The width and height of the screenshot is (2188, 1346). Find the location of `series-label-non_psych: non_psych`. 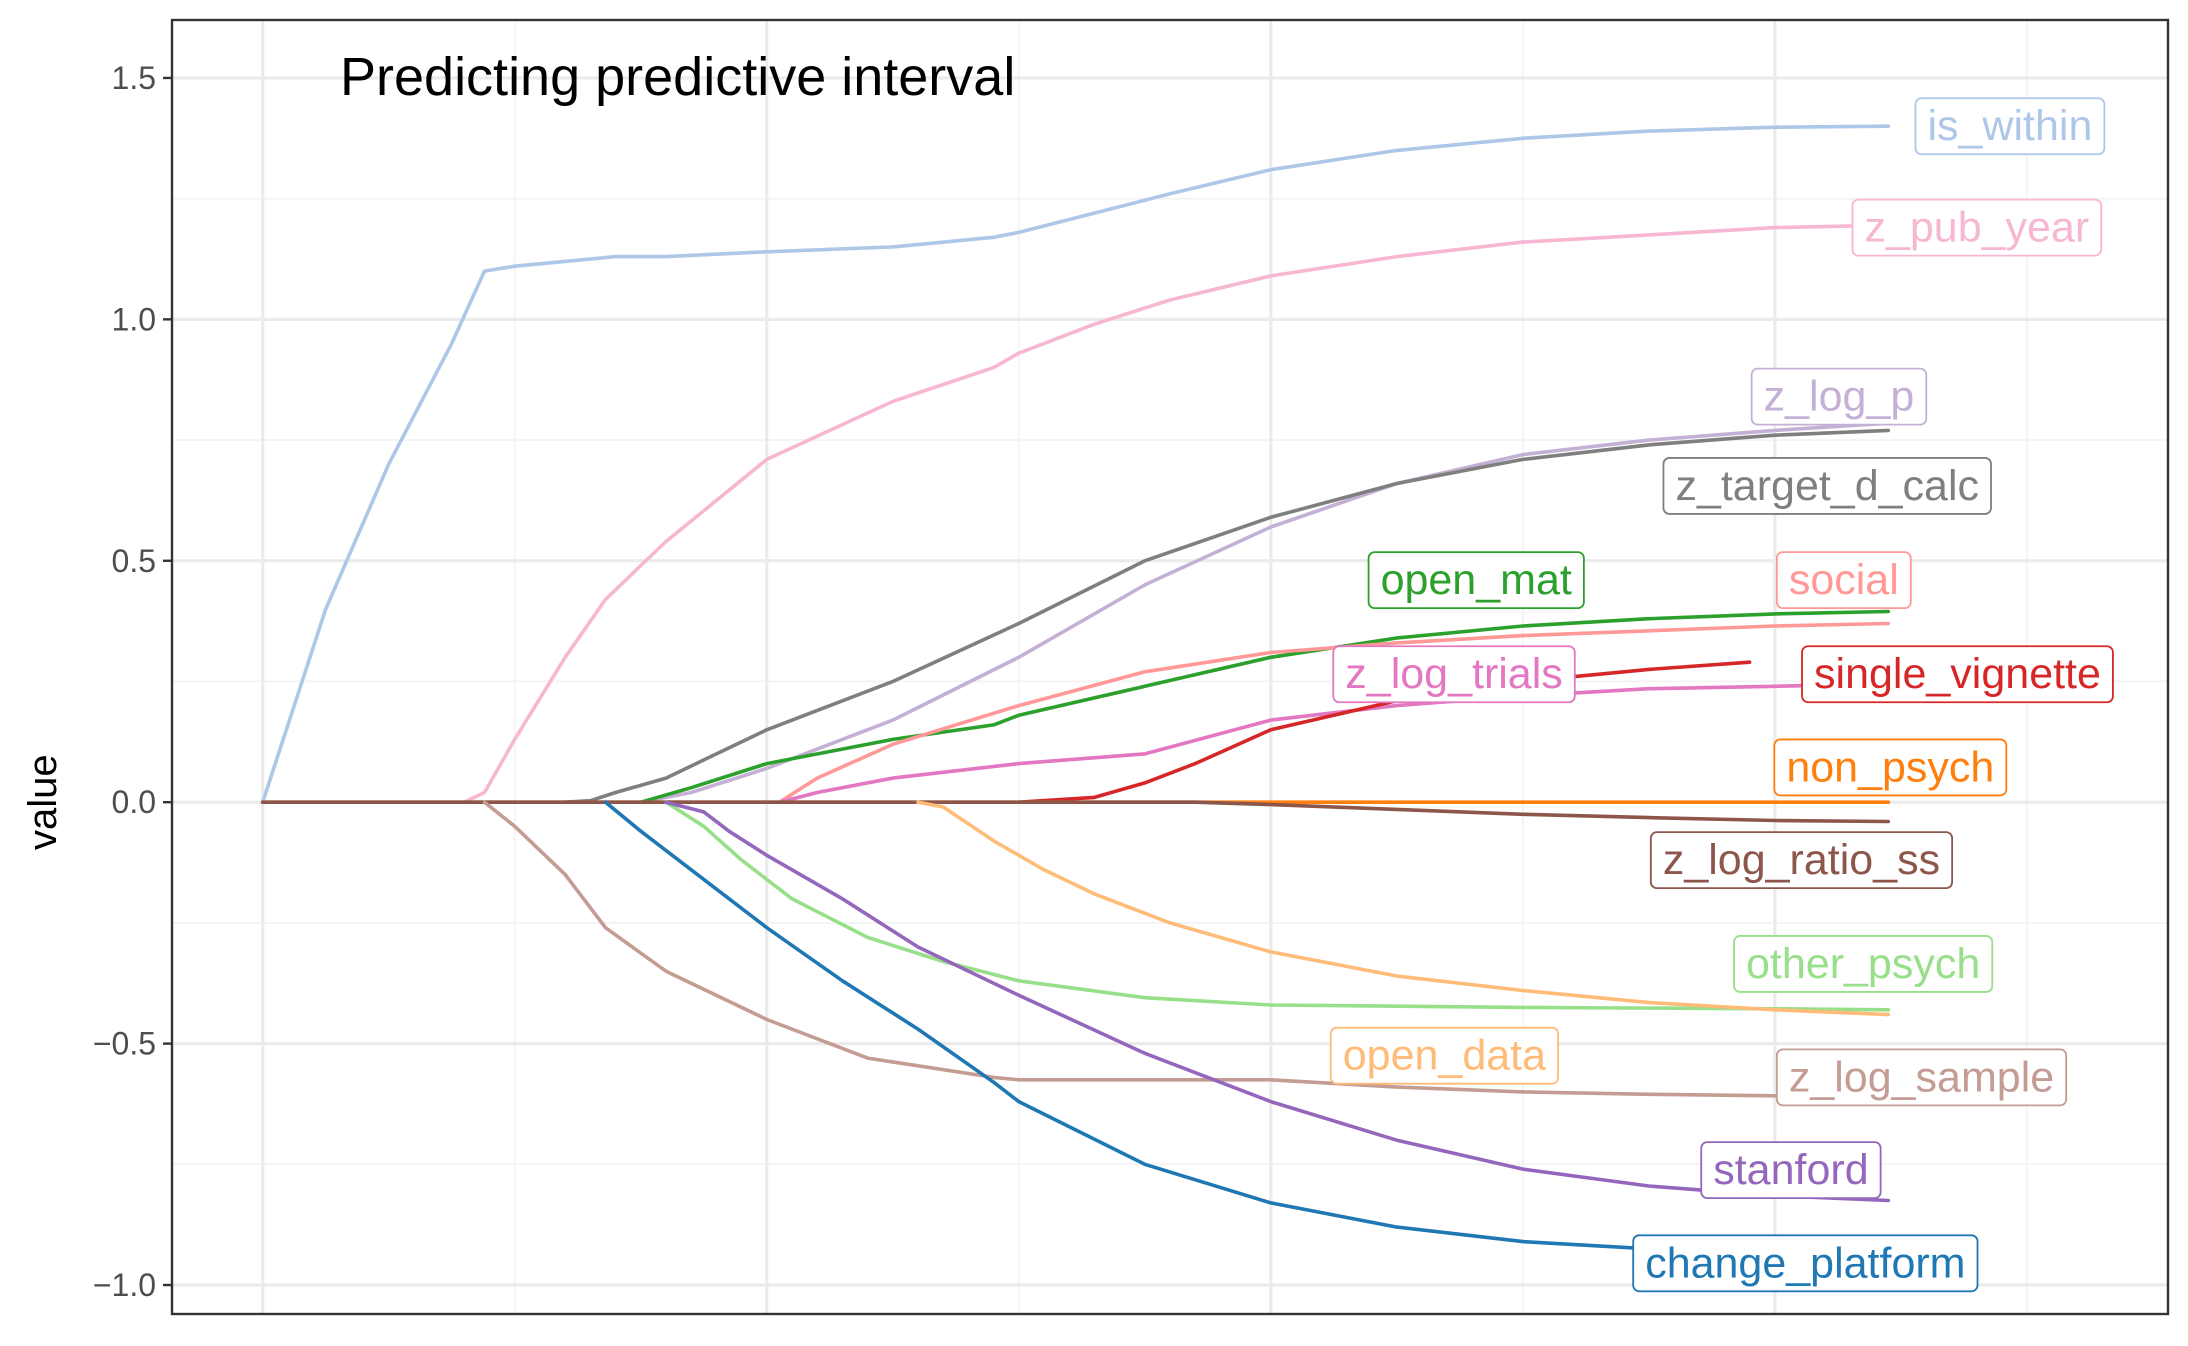

series-label-non_psych: non_psych is located at coordinates (1890, 767).